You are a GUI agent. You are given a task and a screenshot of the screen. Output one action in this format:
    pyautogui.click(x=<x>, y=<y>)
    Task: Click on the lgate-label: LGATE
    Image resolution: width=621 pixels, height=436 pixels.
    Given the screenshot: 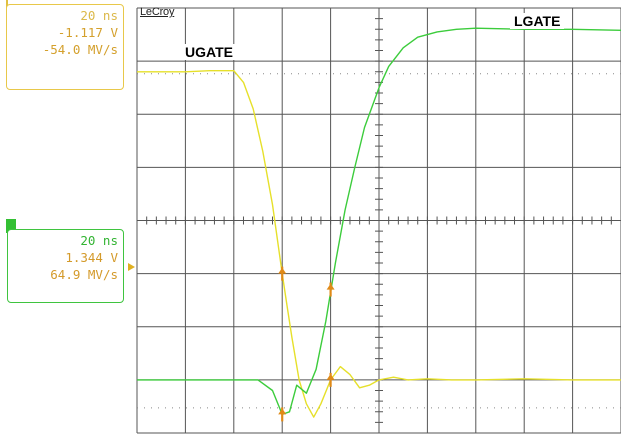 What is the action you would take?
    pyautogui.click(x=537, y=21)
    